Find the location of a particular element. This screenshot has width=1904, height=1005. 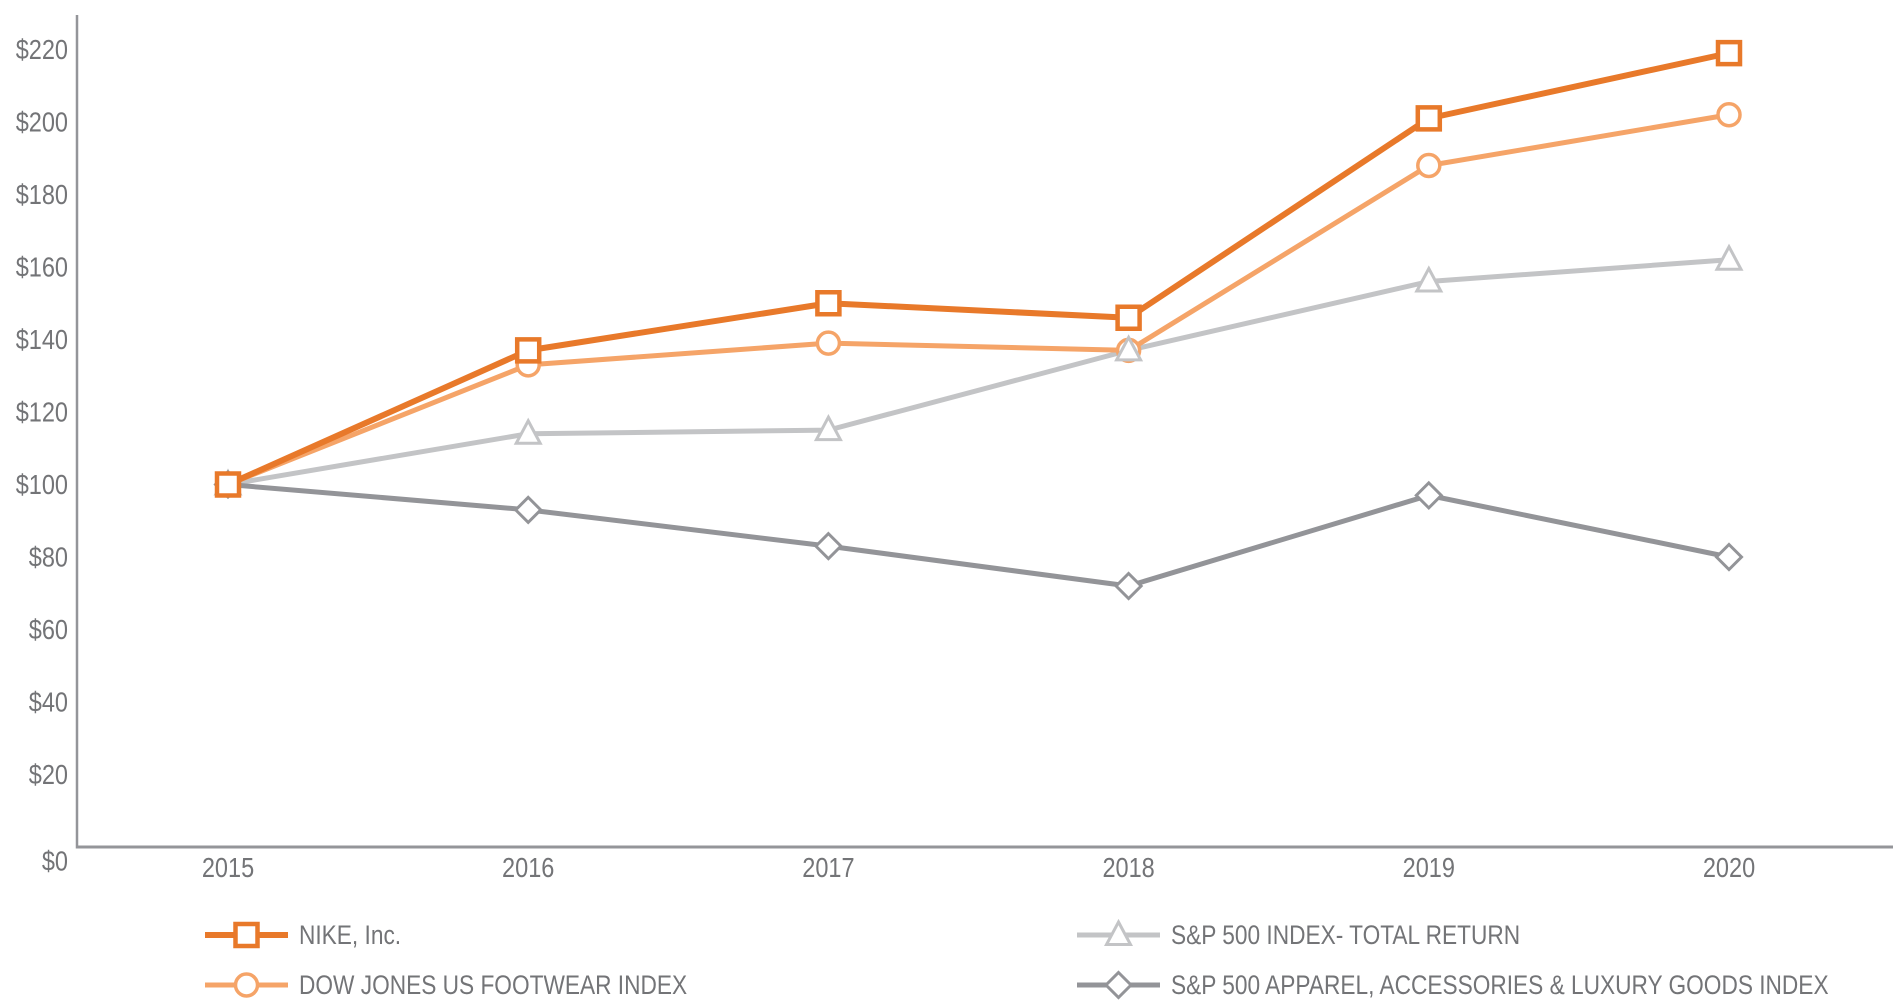

line-circle-marker-icon is located at coordinates (246, 985).